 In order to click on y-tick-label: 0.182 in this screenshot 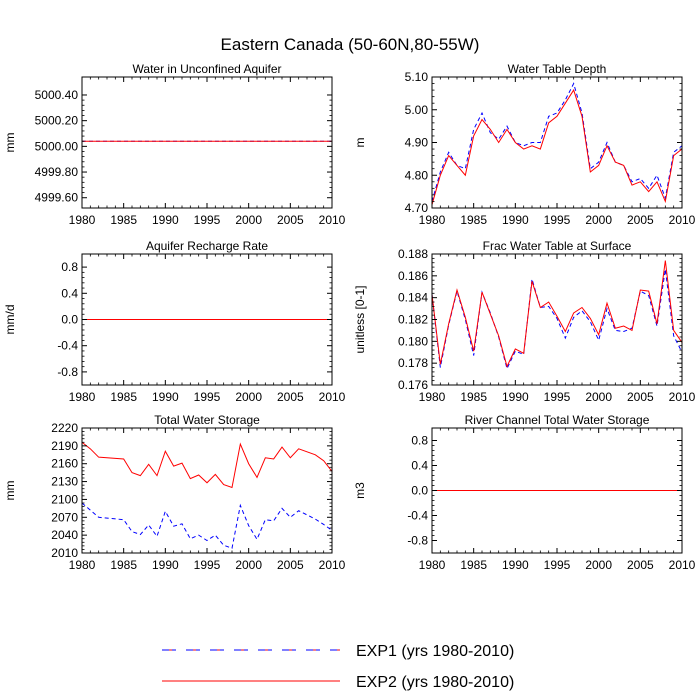, I will do `click(413, 320)`.